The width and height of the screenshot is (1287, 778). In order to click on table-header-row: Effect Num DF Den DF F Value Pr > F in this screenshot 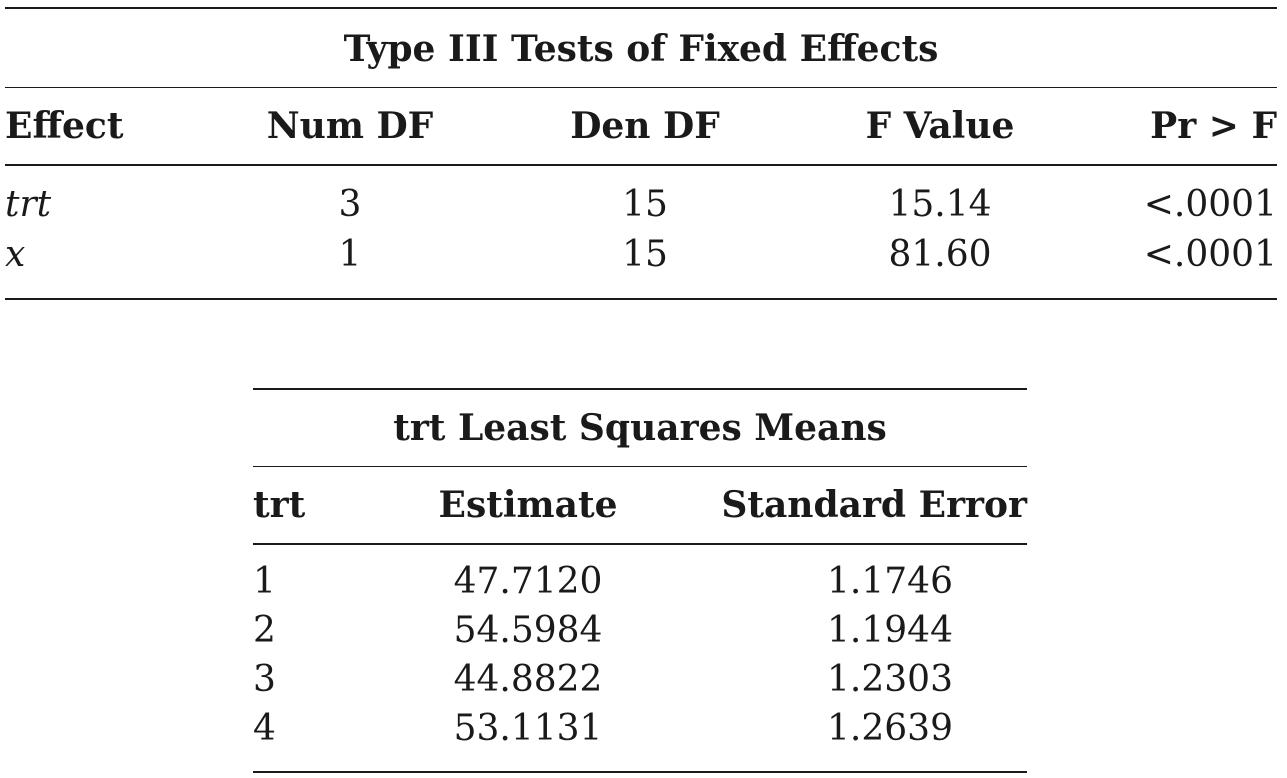, I will do `click(641, 126)`.